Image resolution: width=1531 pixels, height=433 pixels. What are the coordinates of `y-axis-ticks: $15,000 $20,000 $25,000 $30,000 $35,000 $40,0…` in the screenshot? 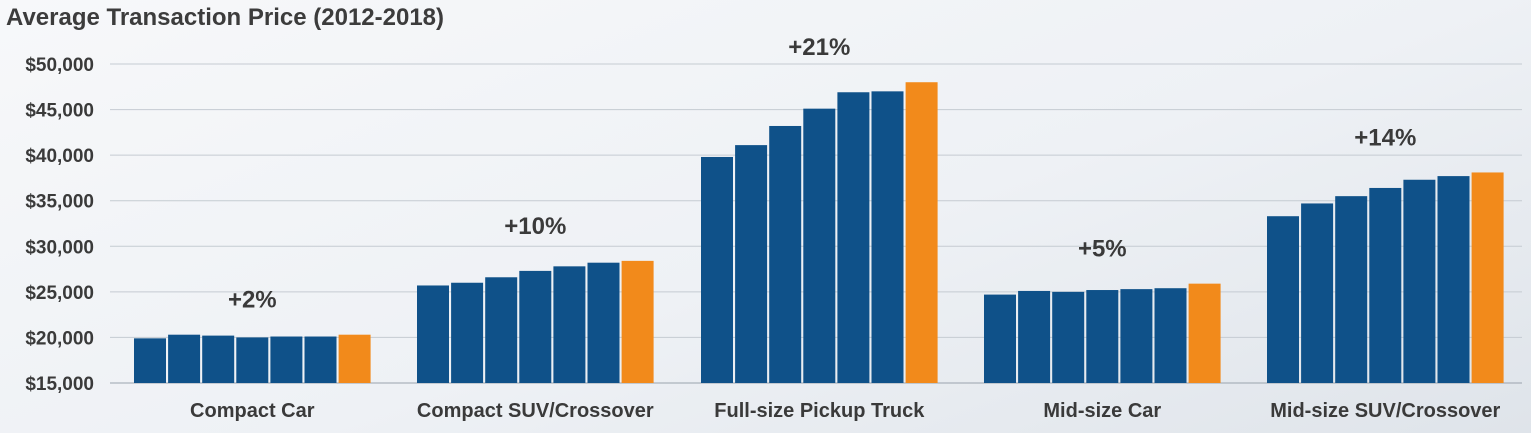 It's located at (59, 225).